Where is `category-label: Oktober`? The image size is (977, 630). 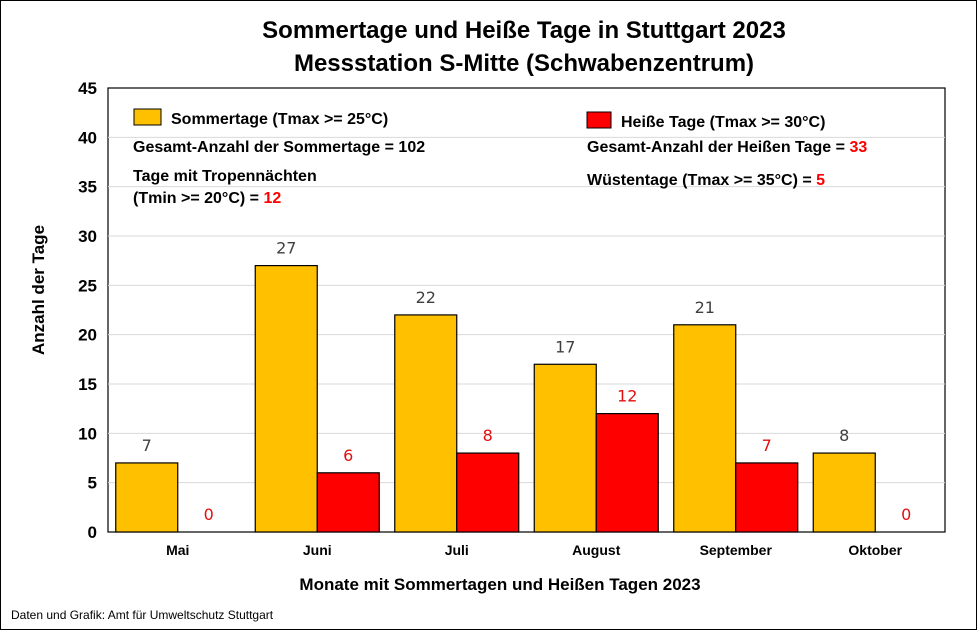 category-label: Oktober is located at coordinates (875, 550).